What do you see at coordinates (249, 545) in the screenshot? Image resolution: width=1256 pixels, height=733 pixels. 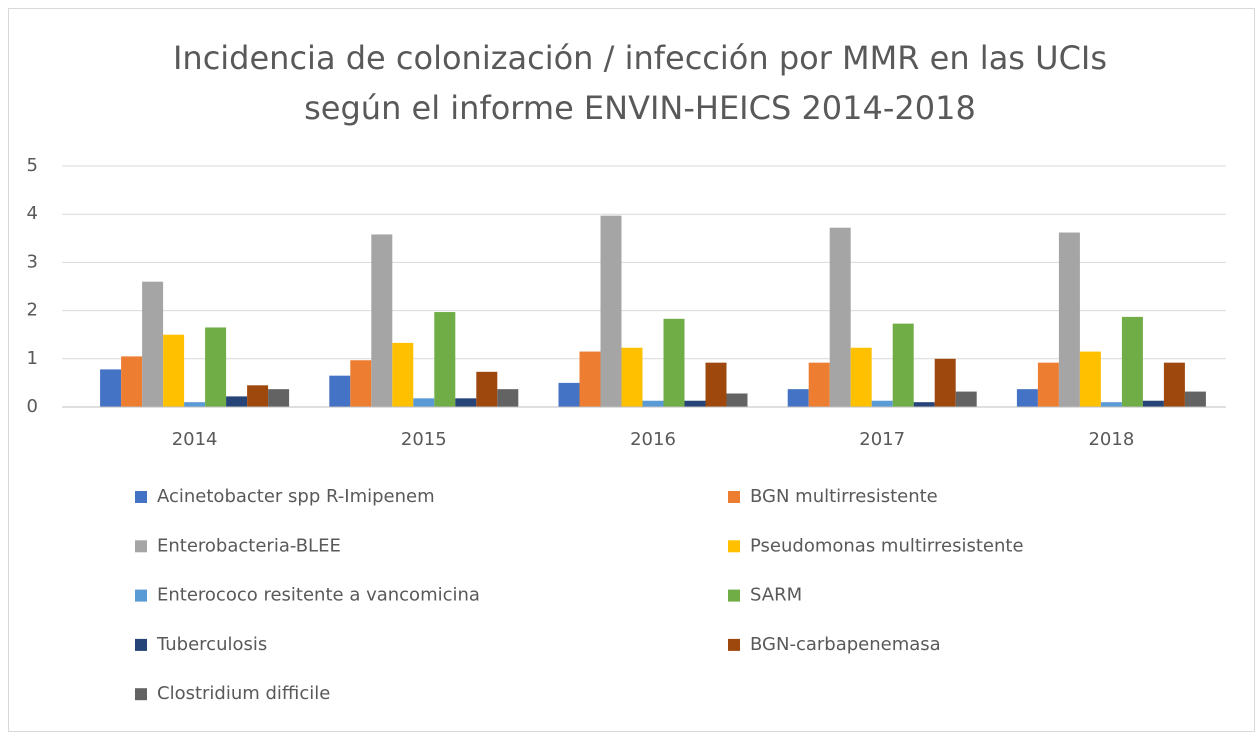 I see `legend-label: Enterobacteria-BLEE` at bounding box center [249, 545].